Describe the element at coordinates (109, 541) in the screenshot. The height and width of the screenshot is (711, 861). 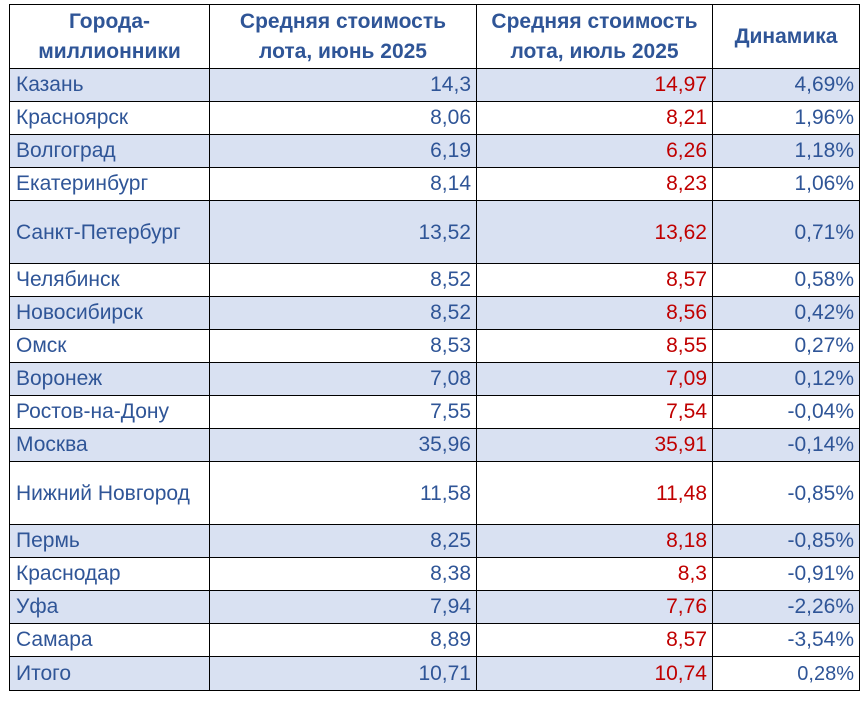
I see `city-cell: Пермь` at that location.